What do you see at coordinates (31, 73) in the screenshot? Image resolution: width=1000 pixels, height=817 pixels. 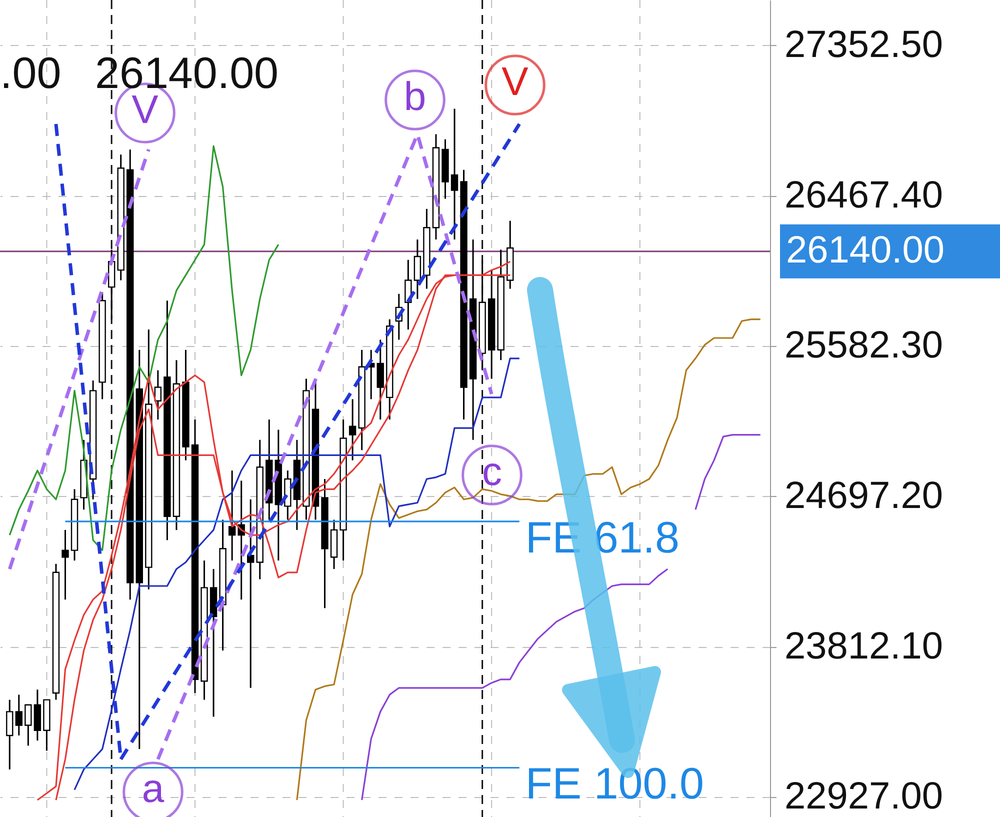 I see `annotation: .00` at bounding box center [31, 73].